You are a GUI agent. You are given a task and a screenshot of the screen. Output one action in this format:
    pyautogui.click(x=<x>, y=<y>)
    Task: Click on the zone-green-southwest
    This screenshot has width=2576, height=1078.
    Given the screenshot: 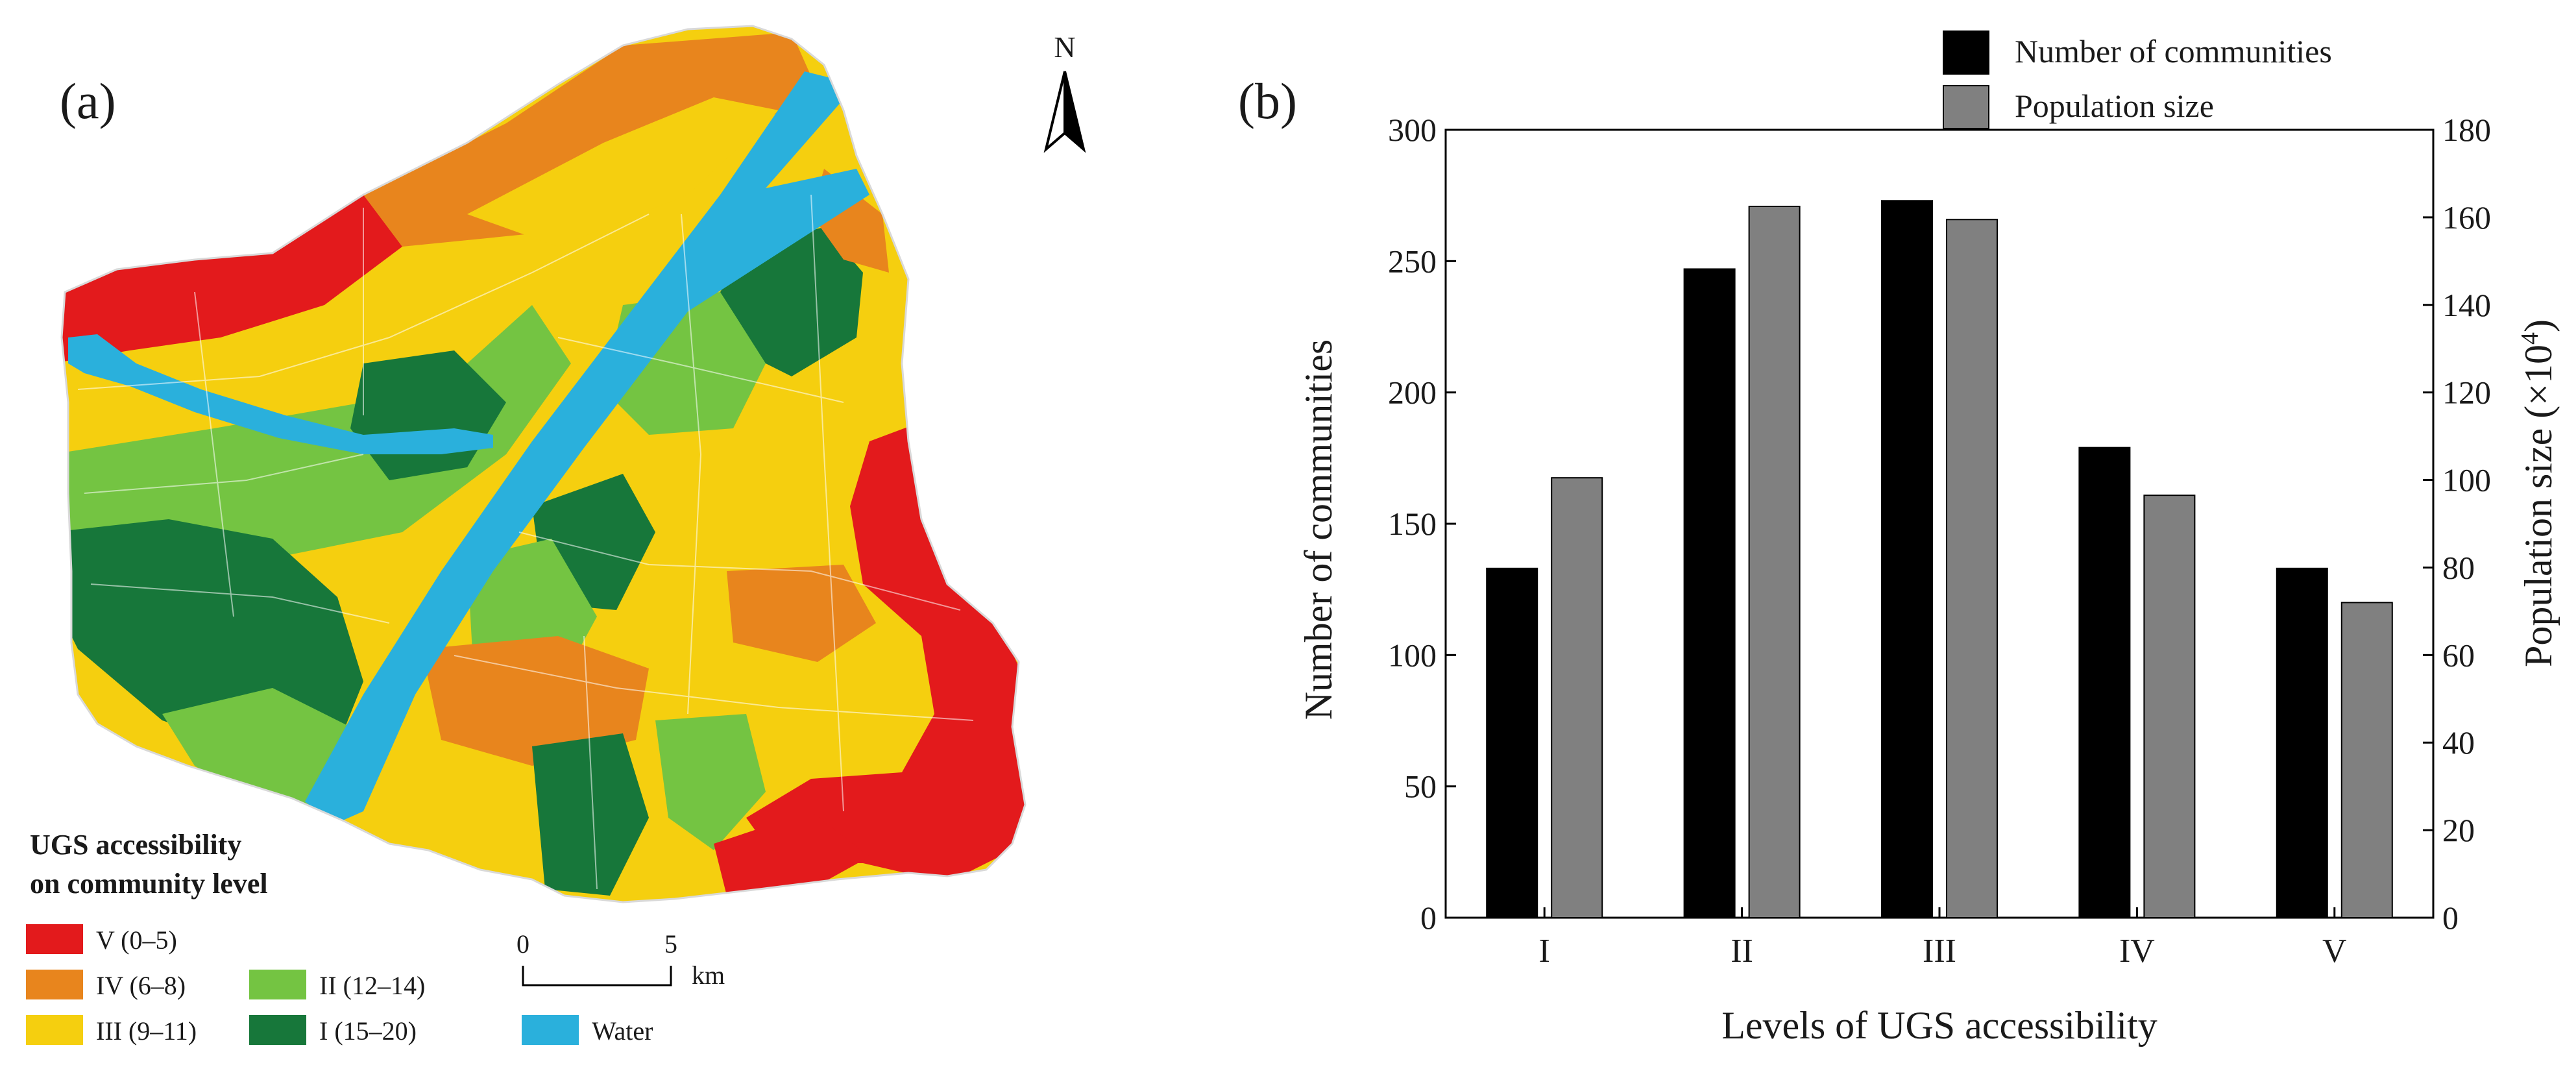 What is the action you would take?
    pyautogui.click(x=262, y=749)
    